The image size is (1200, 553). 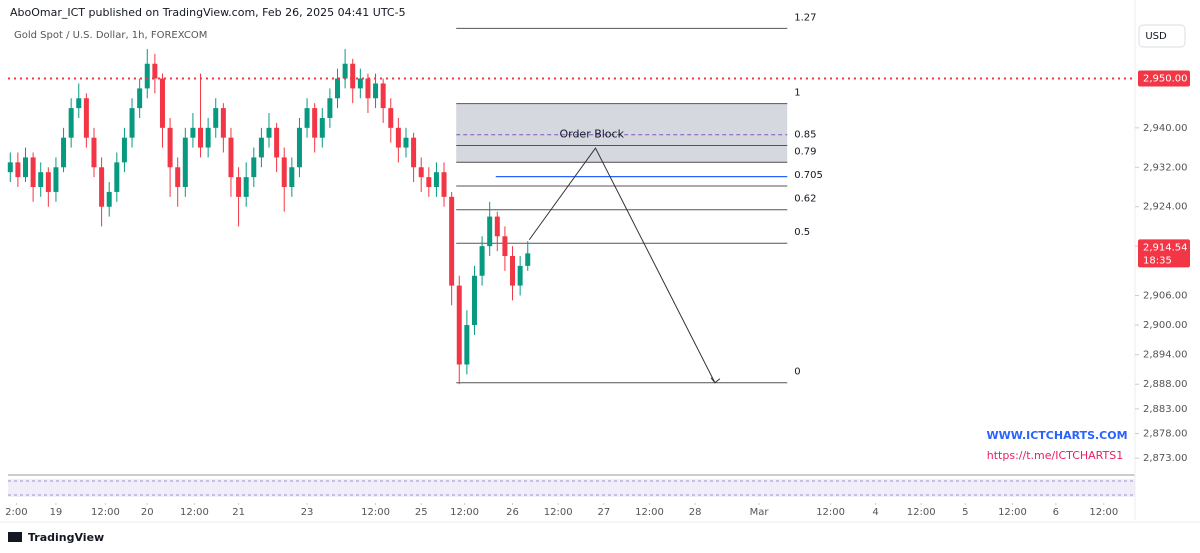 What do you see at coordinates (802, 232) in the screenshot?
I see `fib-label: 0.5` at bounding box center [802, 232].